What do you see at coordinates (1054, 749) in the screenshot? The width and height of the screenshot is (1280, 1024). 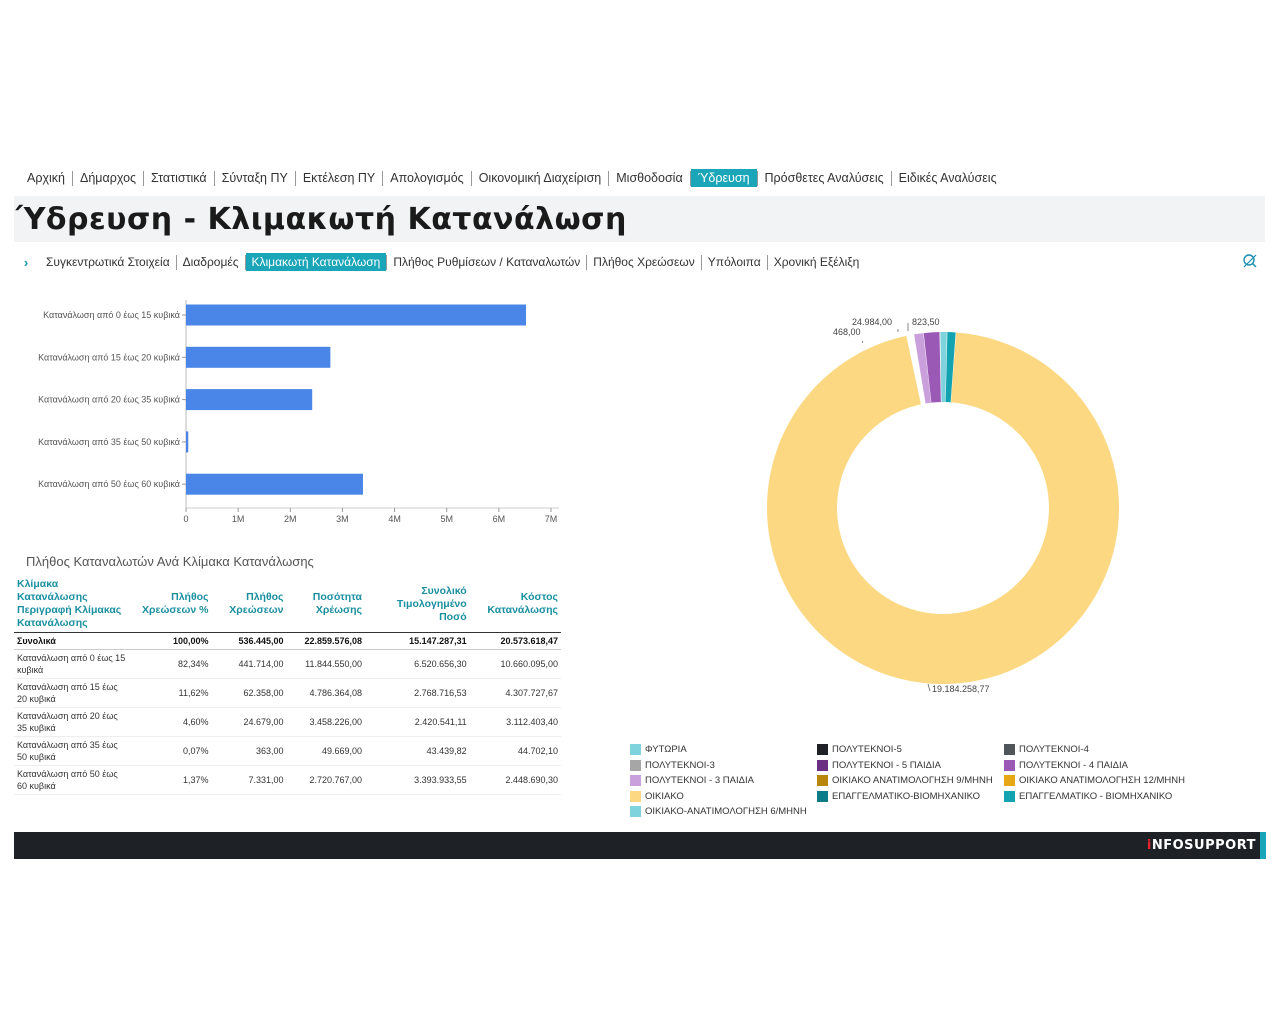 I see `legend-label: ΠΟΛΥΤΕΚΝΟΙ-4` at bounding box center [1054, 749].